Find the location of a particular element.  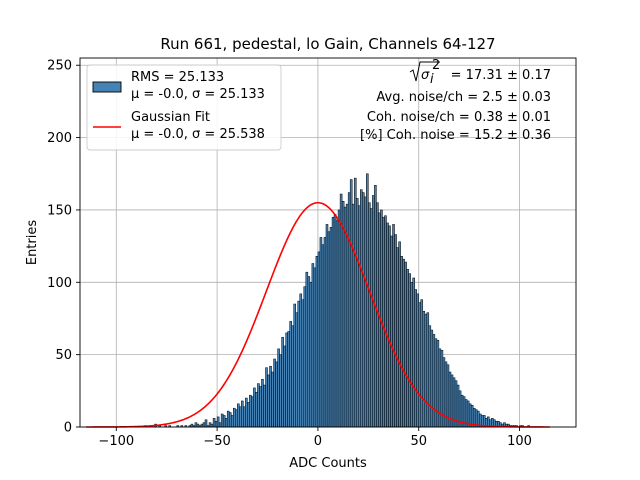

sigma-superscript: 2 is located at coordinates (436, 65).